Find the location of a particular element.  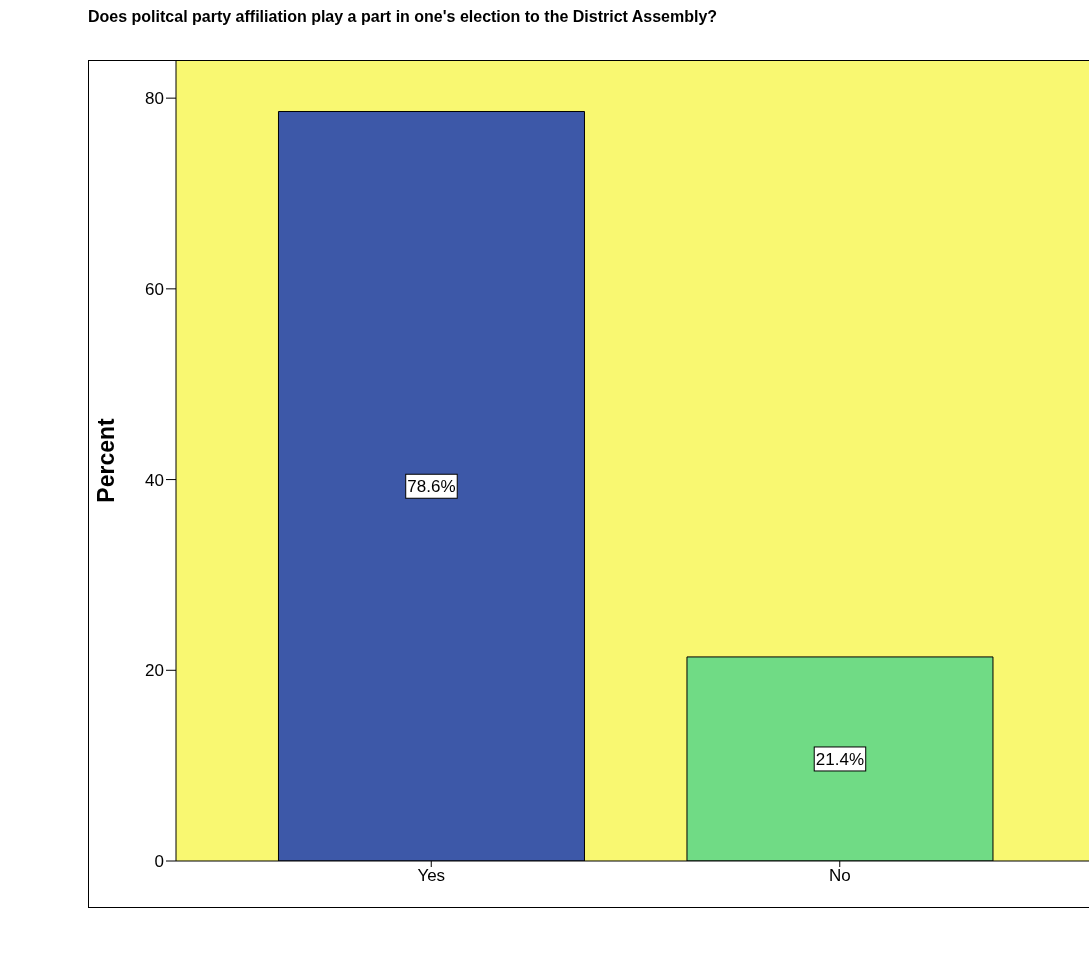

y-tick-label: 40 is located at coordinates (154, 480).